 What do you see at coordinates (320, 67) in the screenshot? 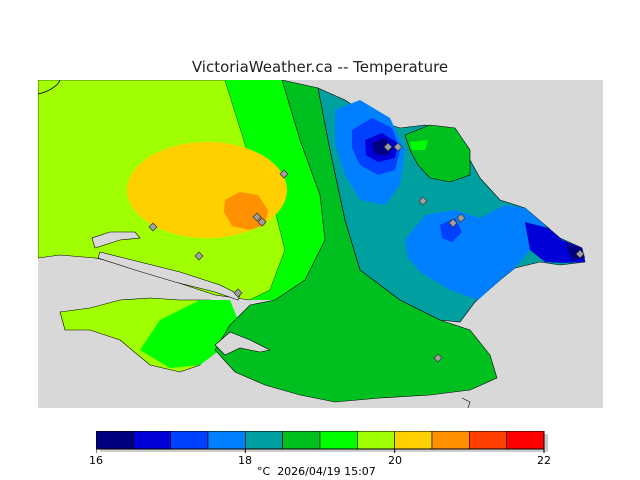
I see `map-title: VictoriaWeather.ca -- Temperature` at bounding box center [320, 67].